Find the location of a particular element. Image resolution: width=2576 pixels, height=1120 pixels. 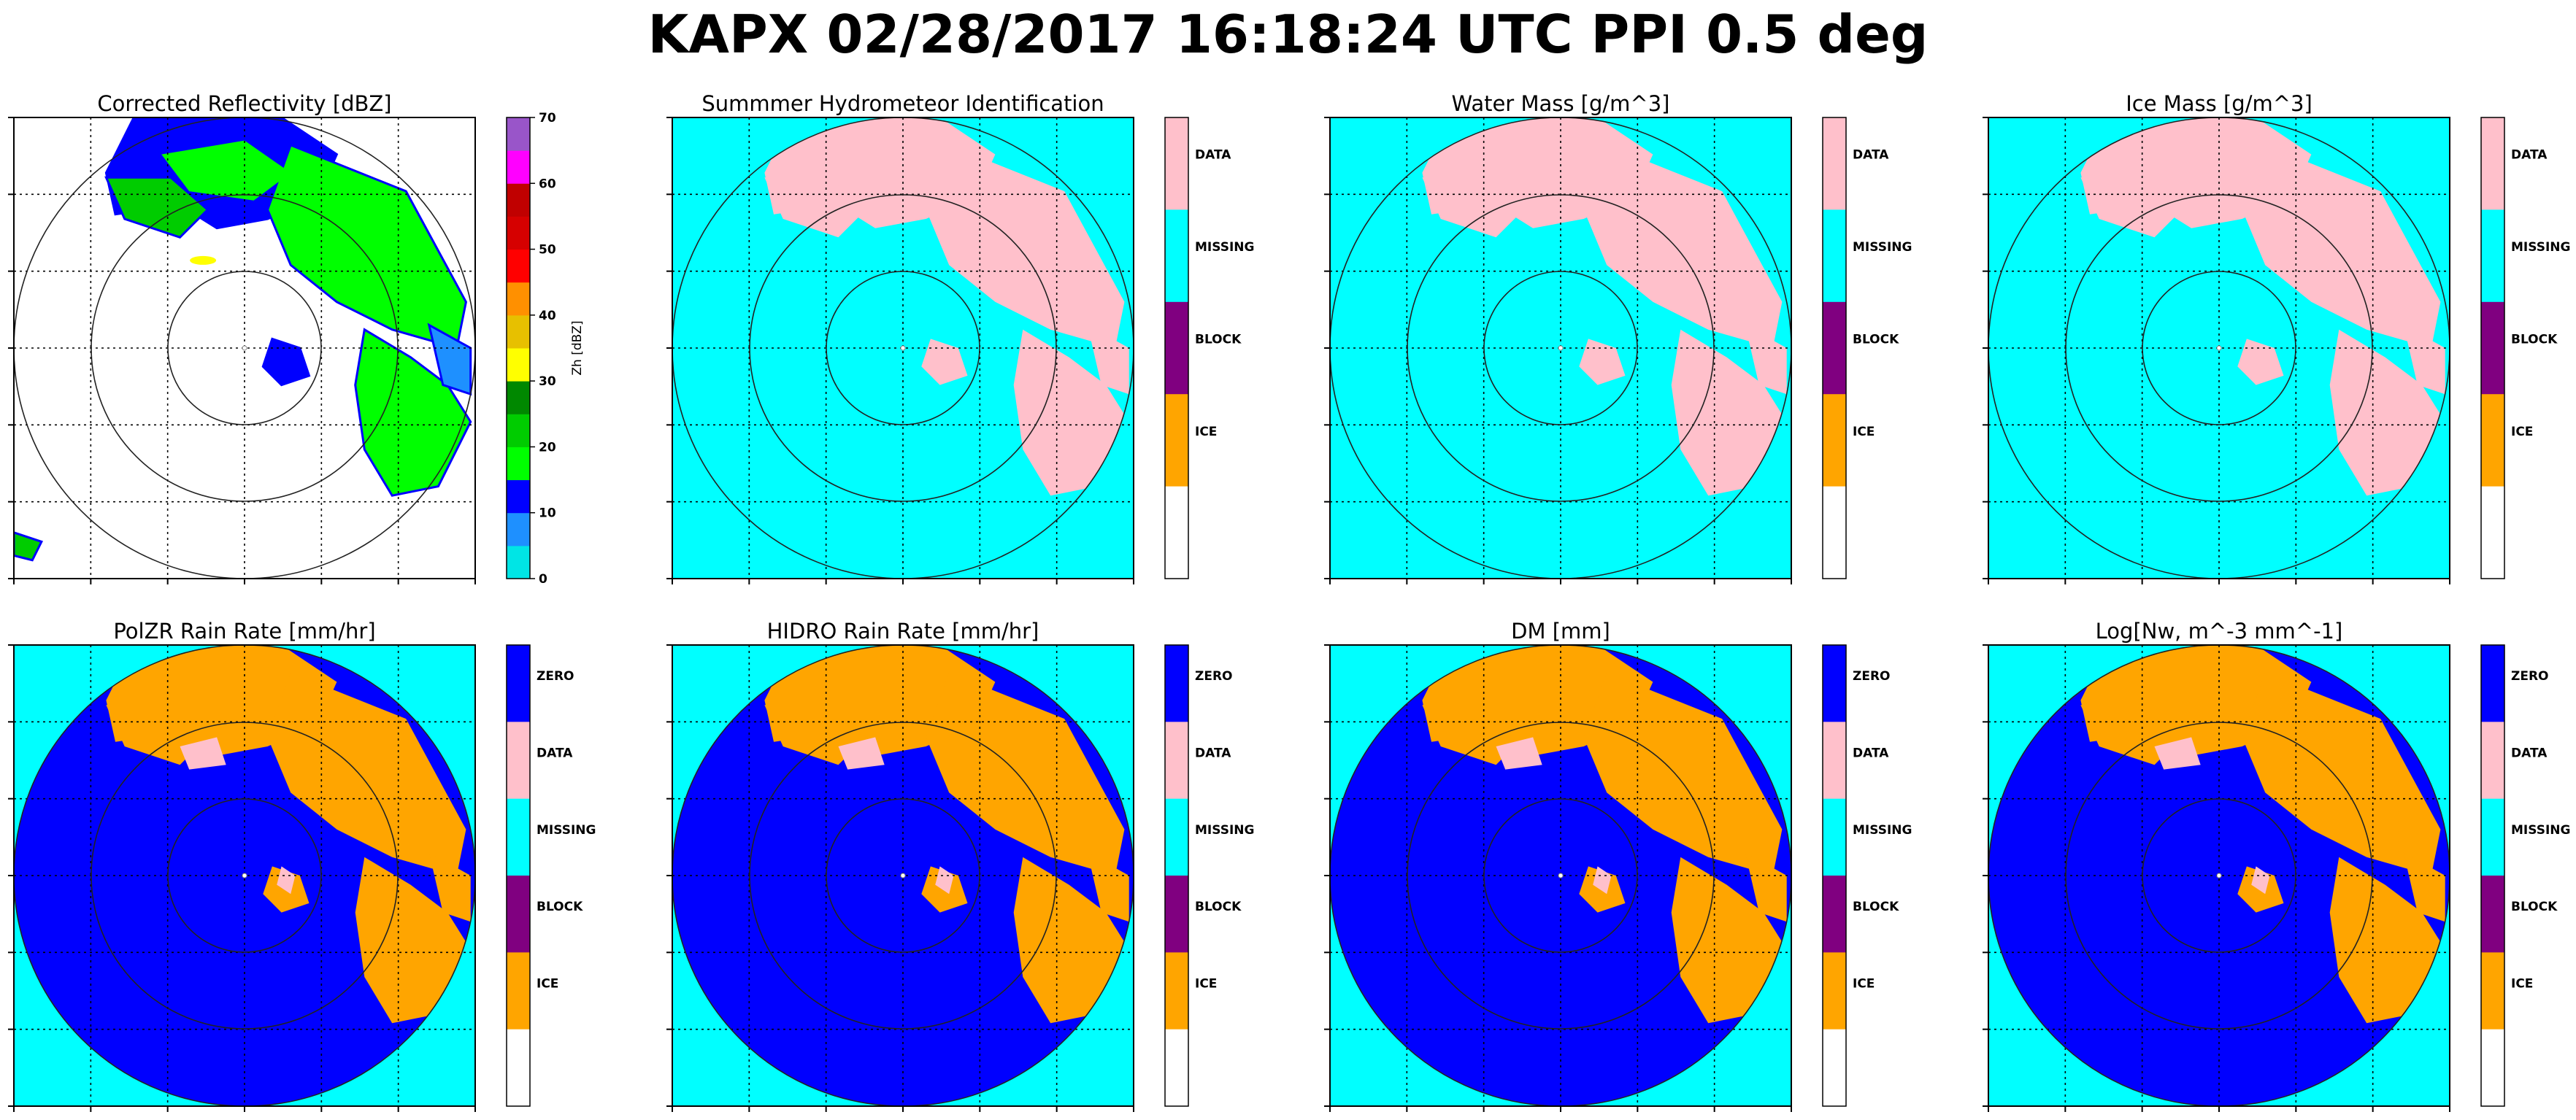

panel-title: Ice Mass [g/m^3] is located at coordinates (2219, 103).